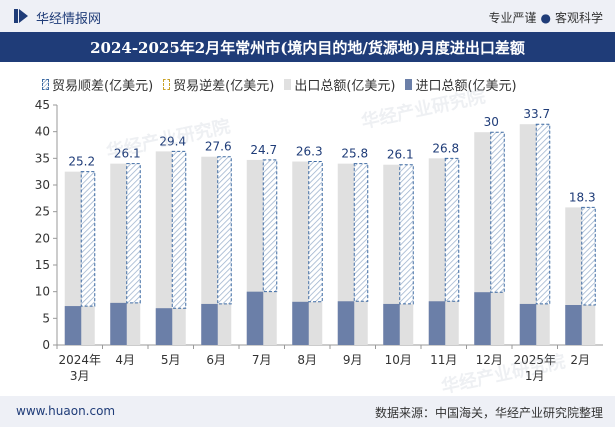 The image size is (615, 427). What do you see at coordinates (512, 18) in the screenshot?
I see `tagline-left: 专业严谨` at bounding box center [512, 18].